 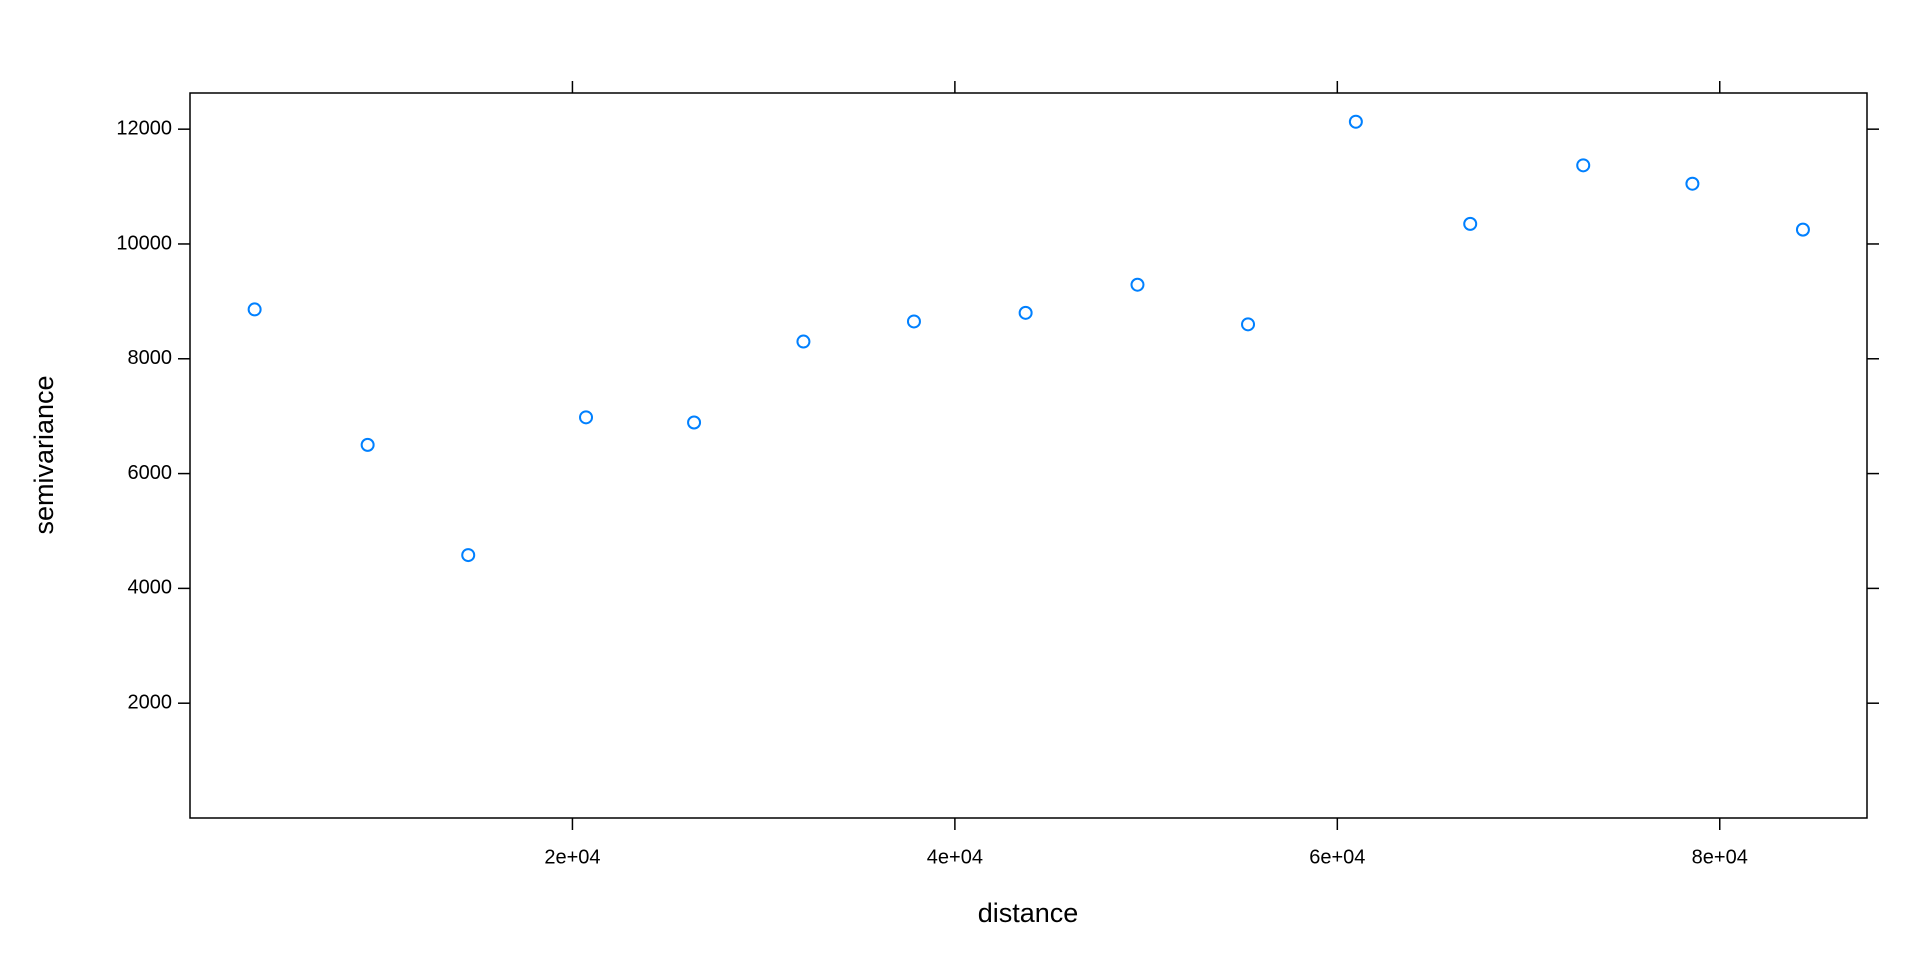 I want to click on y-tick-label: 2000, so click(x=150, y=702).